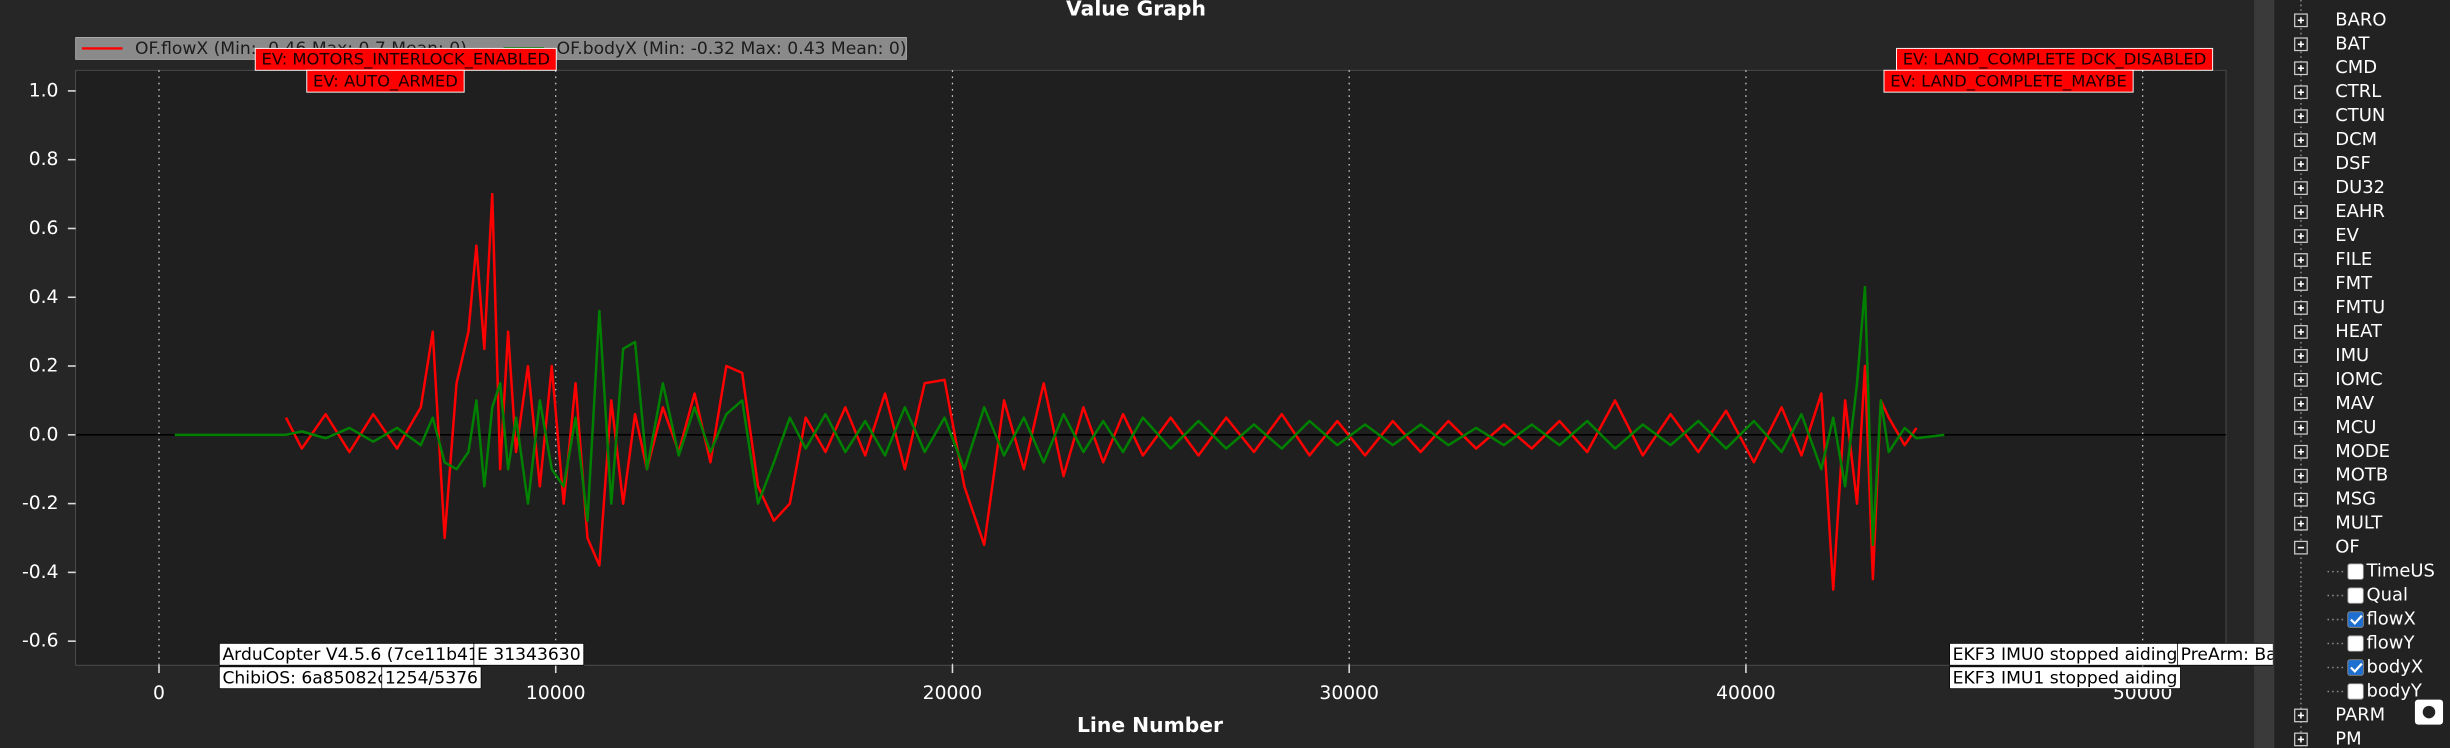 The width and height of the screenshot is (2450, 748). What do you see at coordinates (2360, 307) in the screenshot?
I see `tree-item: FMTU` at bounding box center [2360, 307].